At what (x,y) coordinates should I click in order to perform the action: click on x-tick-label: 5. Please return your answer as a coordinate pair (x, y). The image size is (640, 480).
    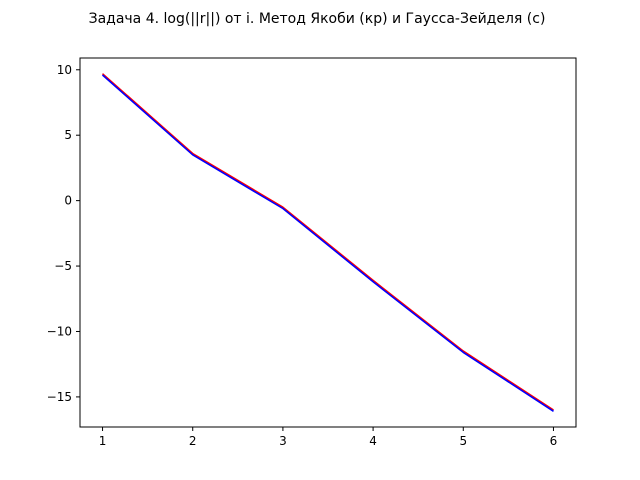
    Looking at the image, I should click on (463, 441).